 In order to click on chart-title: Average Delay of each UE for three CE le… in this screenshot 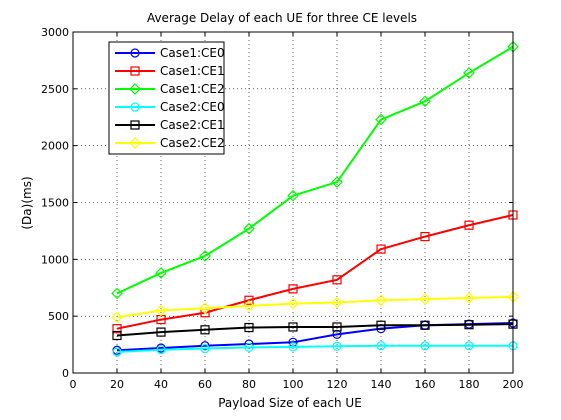, I will do `click(282, 18)`.